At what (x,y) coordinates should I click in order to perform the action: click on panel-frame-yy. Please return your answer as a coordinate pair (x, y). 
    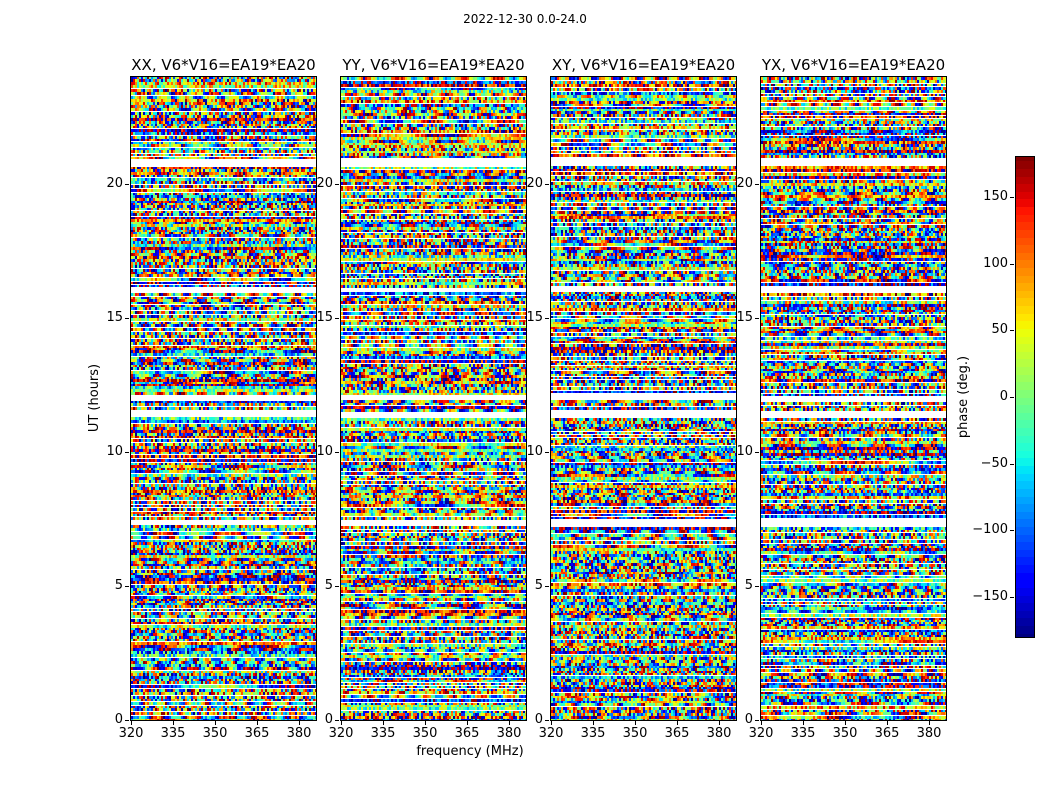
    Looking at the image, I should click on (433, 398).